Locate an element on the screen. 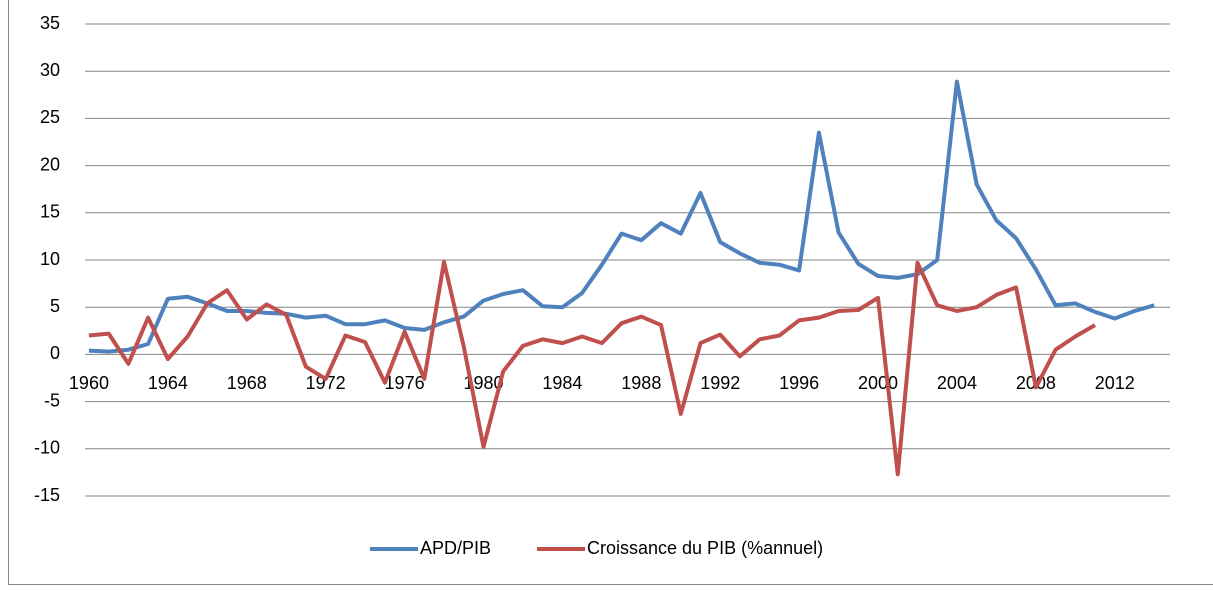 This screenshot has height=590, width=1213. y-tick-label: 35 is located at coordinates (50, 23).